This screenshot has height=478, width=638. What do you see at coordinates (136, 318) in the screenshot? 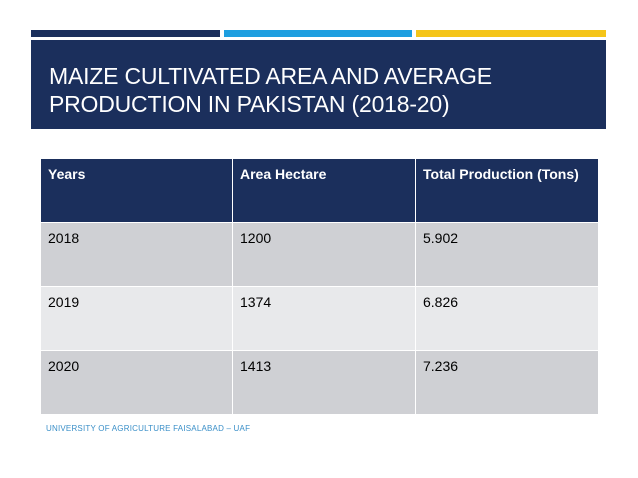
I see `cell-year: 2019` at bounding box center [136, 318].